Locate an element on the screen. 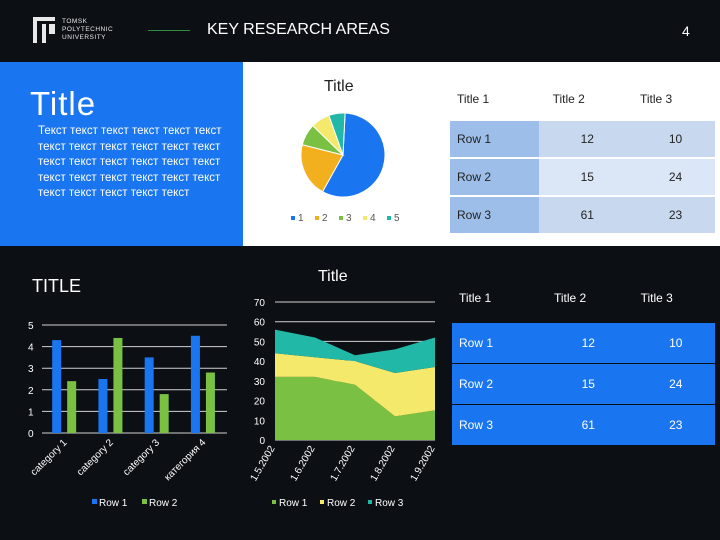 The width and height of the screenshot is (720, 540). y-tick-label: 1 is located at coordinates (31, 412).